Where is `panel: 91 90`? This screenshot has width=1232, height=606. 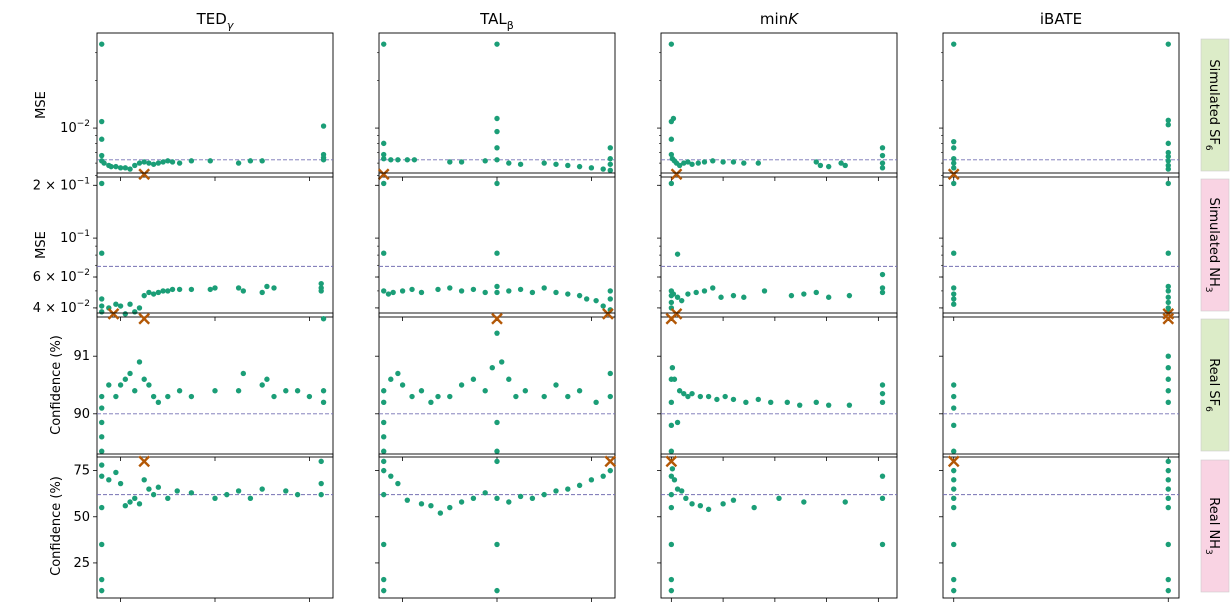
panel: 91 90 is located at coordinates (203, 386).